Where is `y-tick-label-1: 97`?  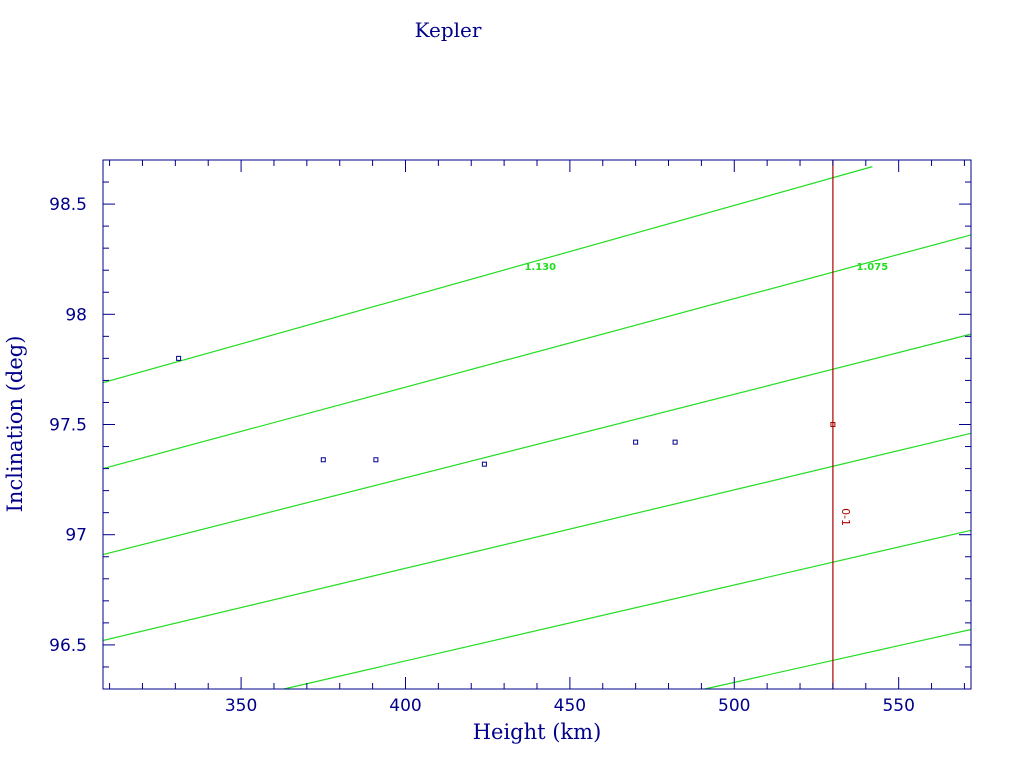 y-tick-label-1: 97 is located at coordinates (76, 536).